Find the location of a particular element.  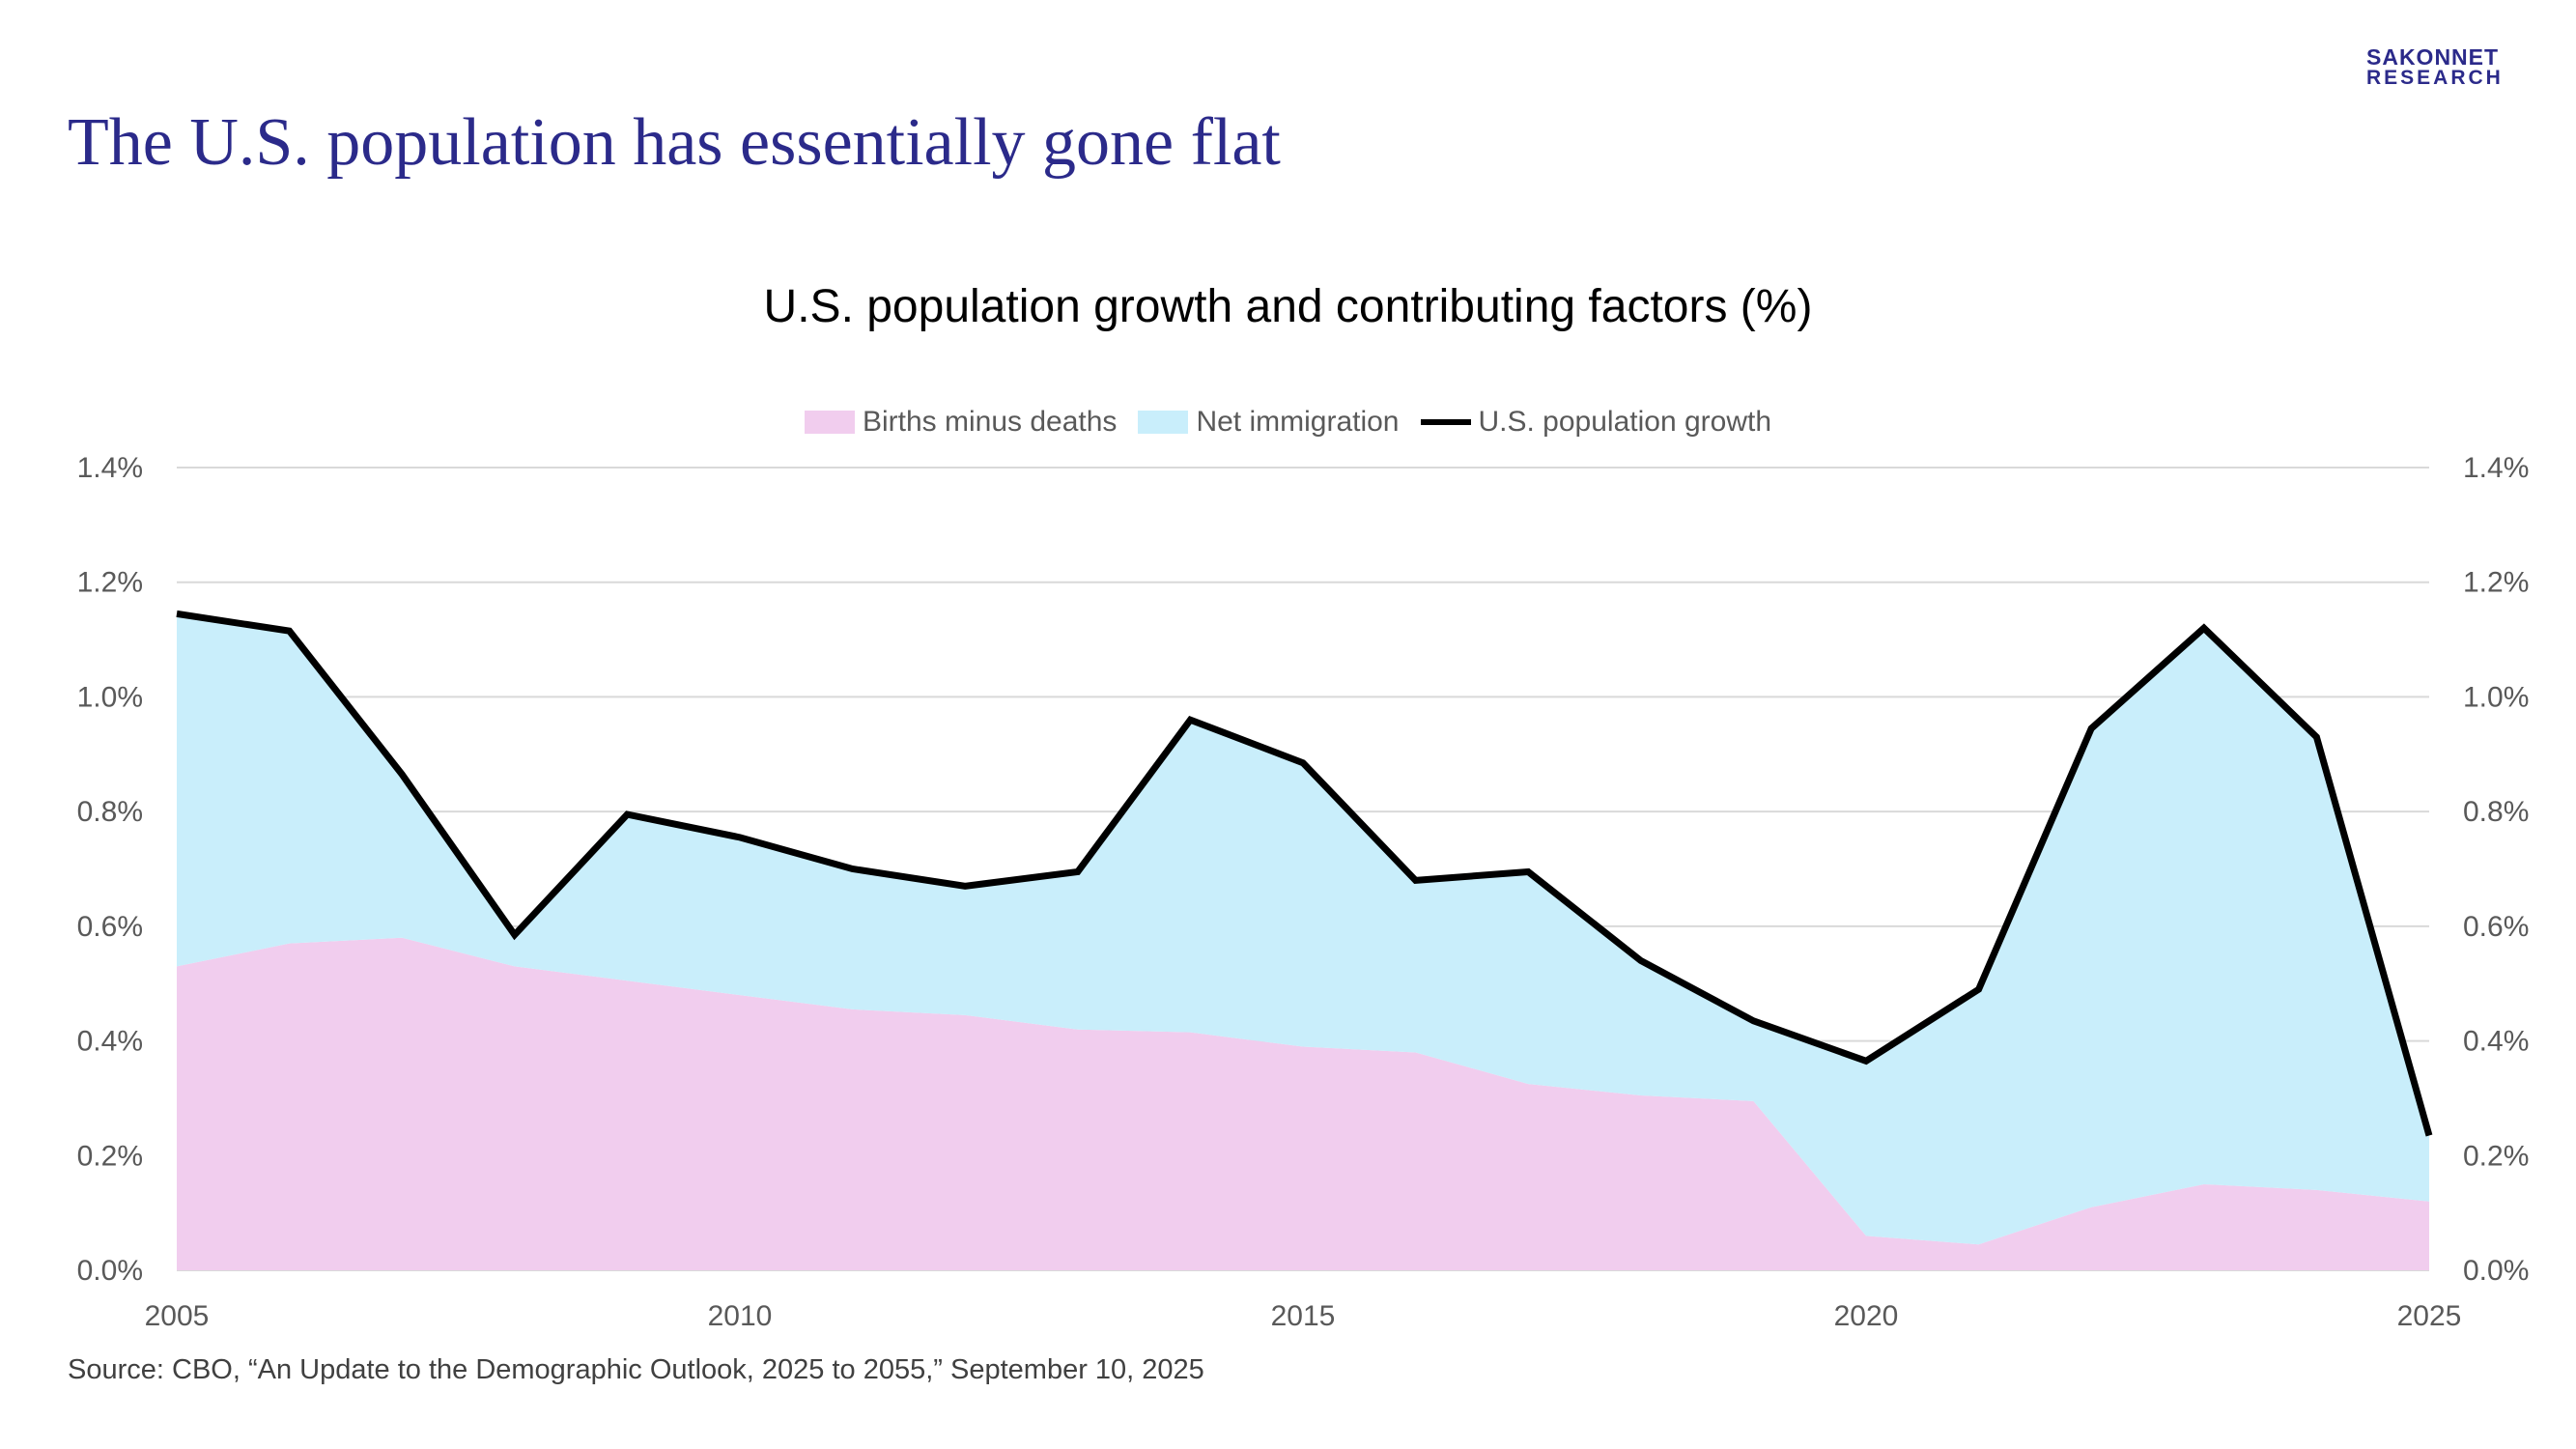

sakonnet-research-logo: SAKONNET RESEARCH is located at coordinates (2435, 67).